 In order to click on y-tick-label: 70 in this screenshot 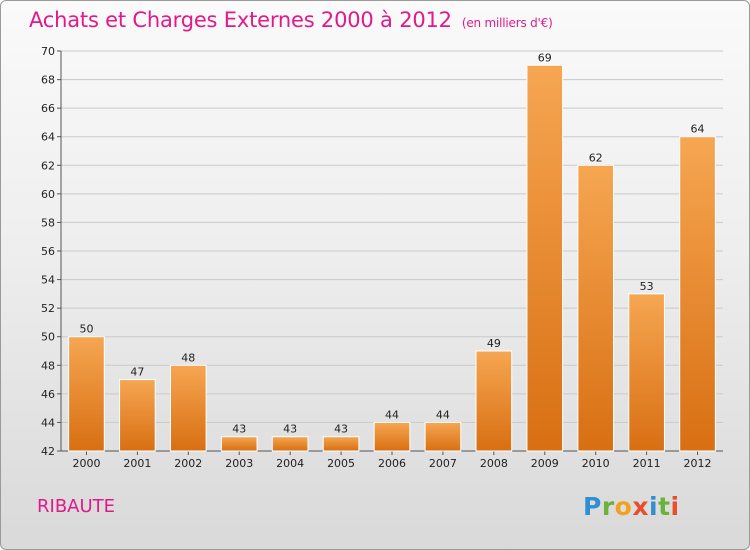, I will do `click(48, 51)`.